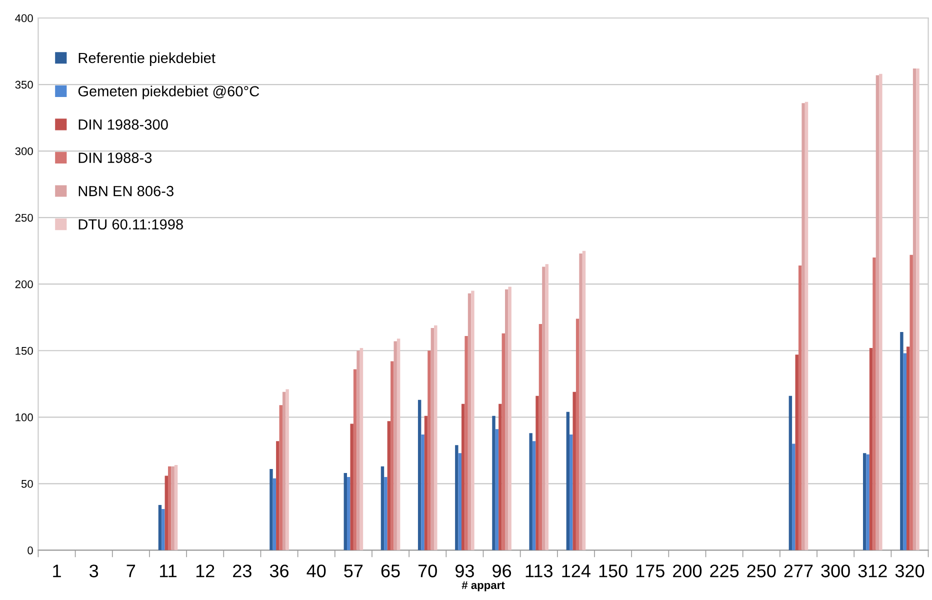 The width and height of the screenshot is (932, 600). Describe the element at coordinates (242, 571) in the screenshot. I see `x-tick-label: 23` at that location.